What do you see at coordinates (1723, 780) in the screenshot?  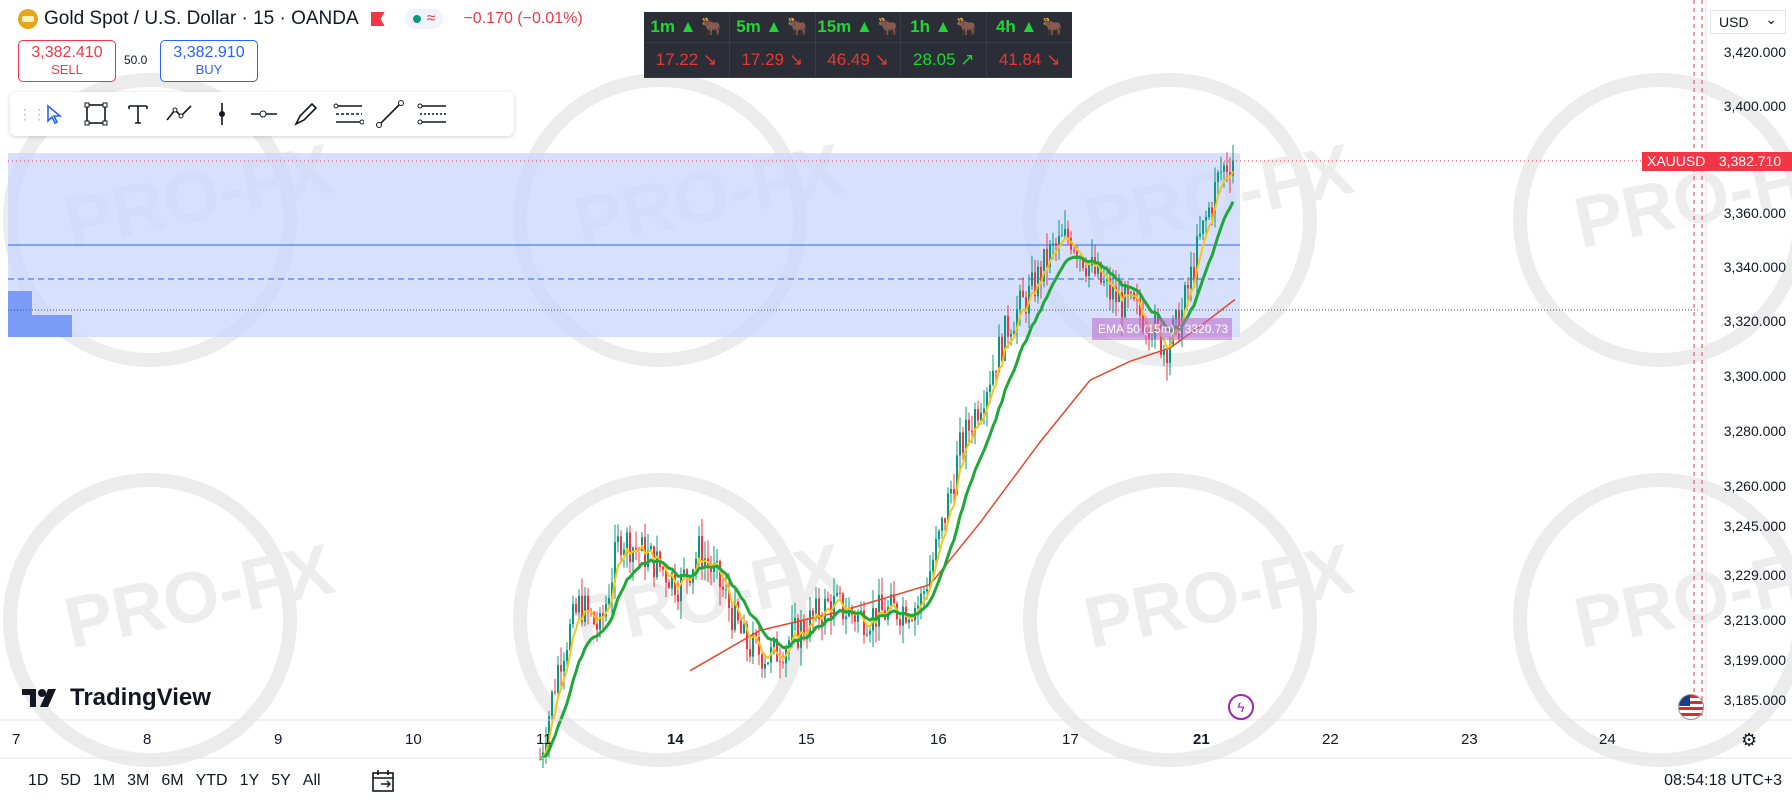 I see `timezone-clock: 08:54:18 UTC+3` at bounding box center [1723, 780].